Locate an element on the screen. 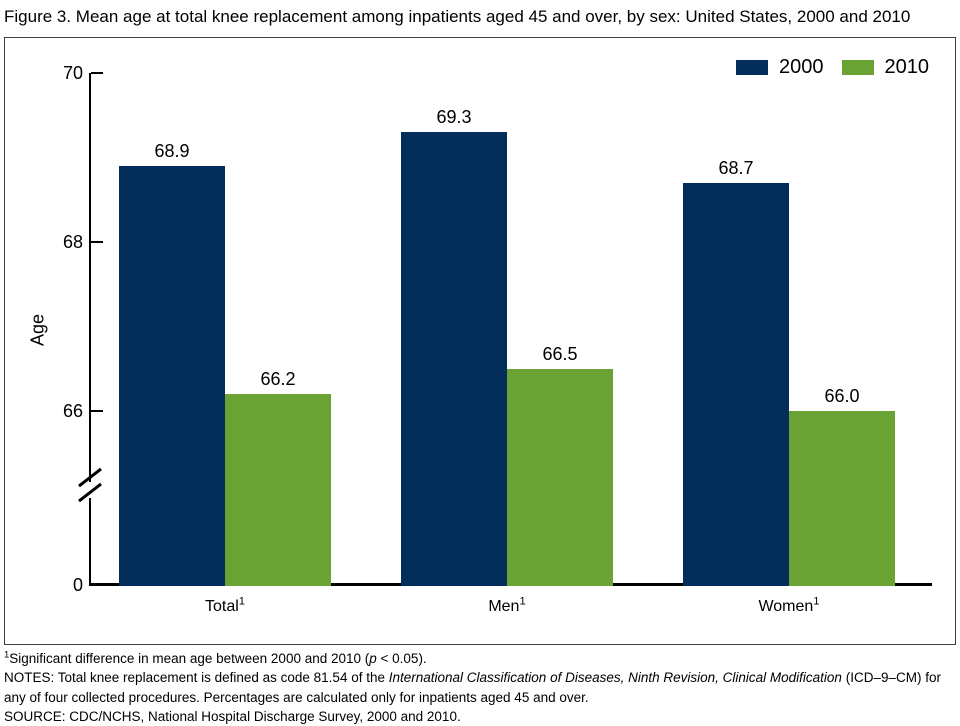 The image size is (960, 726). bar-value-label: 68.7 is located at coordinates (736, 167).